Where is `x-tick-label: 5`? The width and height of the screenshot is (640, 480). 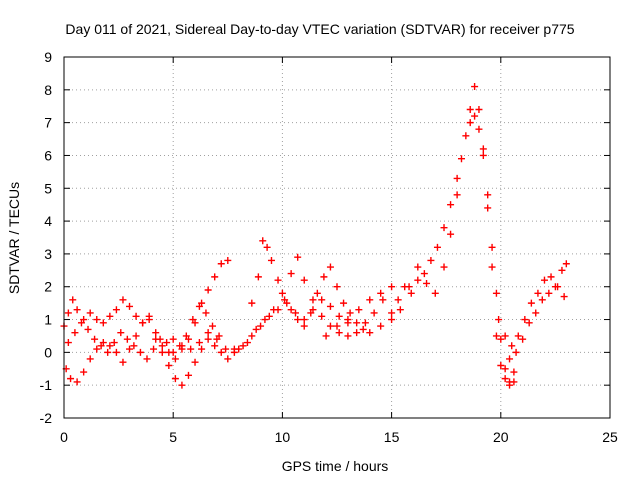
x-tick-label: 5 is located at coordinates (173, 437).